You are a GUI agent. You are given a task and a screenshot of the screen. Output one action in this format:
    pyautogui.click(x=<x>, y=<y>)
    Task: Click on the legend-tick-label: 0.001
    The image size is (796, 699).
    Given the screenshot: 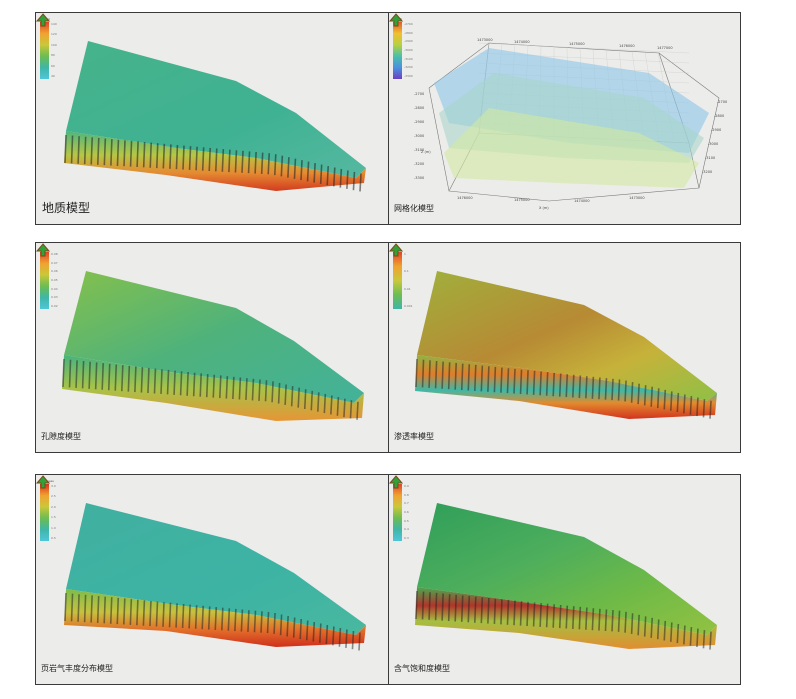 What is the action you would take?
    pyautogui.click(x=408, y=306)
    